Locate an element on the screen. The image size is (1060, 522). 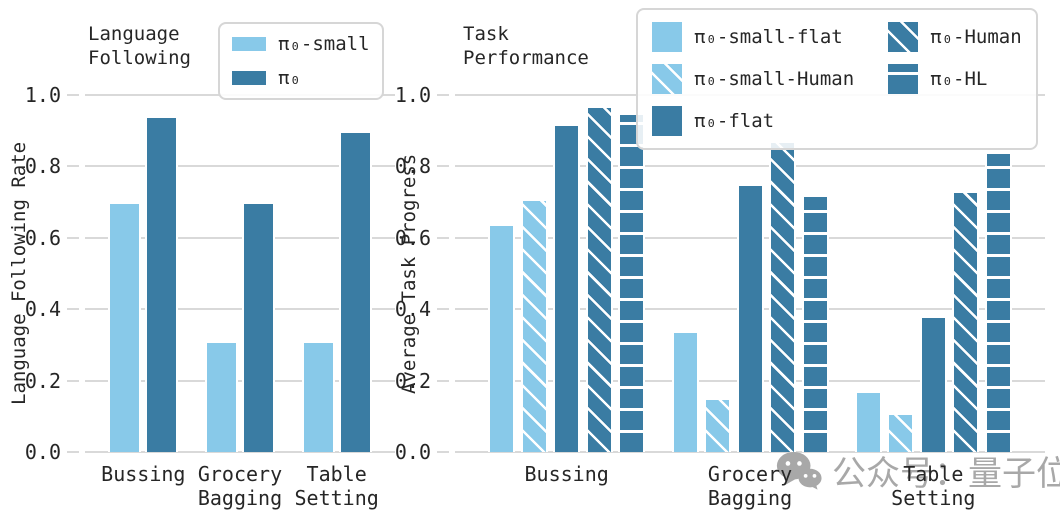
legend-column: π₀-Human π₀-HL is located at coordinates (955, 79).